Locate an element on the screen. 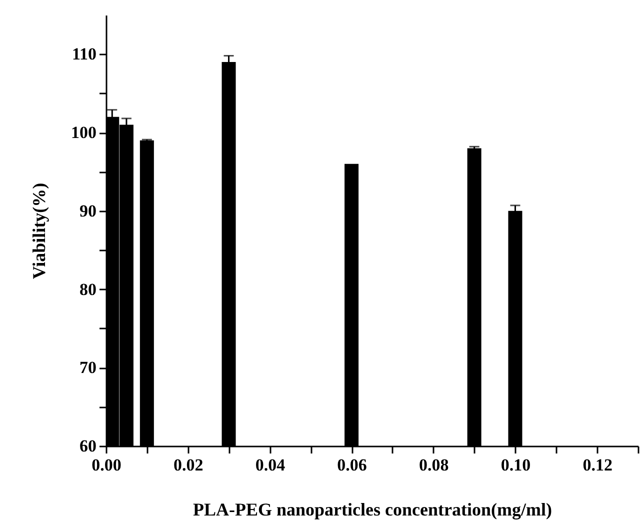 This screenshot has height=526, width=642. x-tick-label: 0.12 is located at coordinates (597, 465).